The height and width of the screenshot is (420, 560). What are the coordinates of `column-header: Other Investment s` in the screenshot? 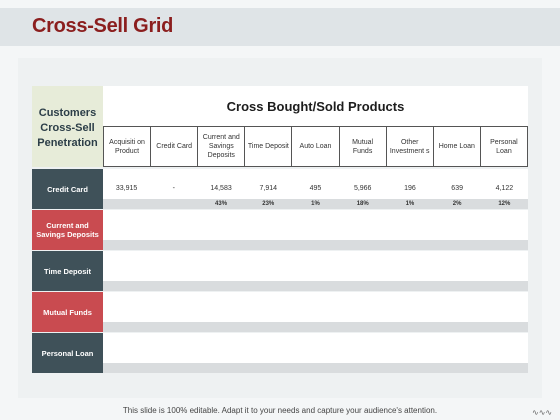 It's located at (409, 146).